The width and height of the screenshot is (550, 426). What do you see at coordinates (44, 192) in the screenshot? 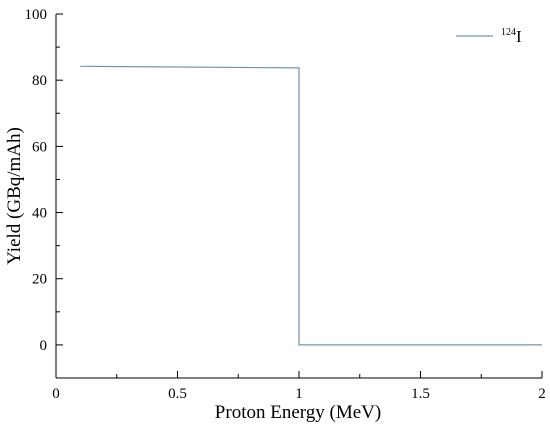
I see `y-axis: 0 20 40 60 80 100` at bounding box center [44, 192].